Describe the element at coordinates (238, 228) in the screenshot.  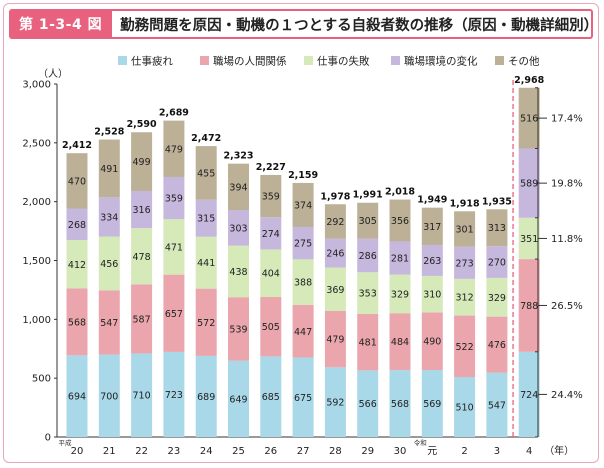
I see `bar-segment-label: 303` at that location.